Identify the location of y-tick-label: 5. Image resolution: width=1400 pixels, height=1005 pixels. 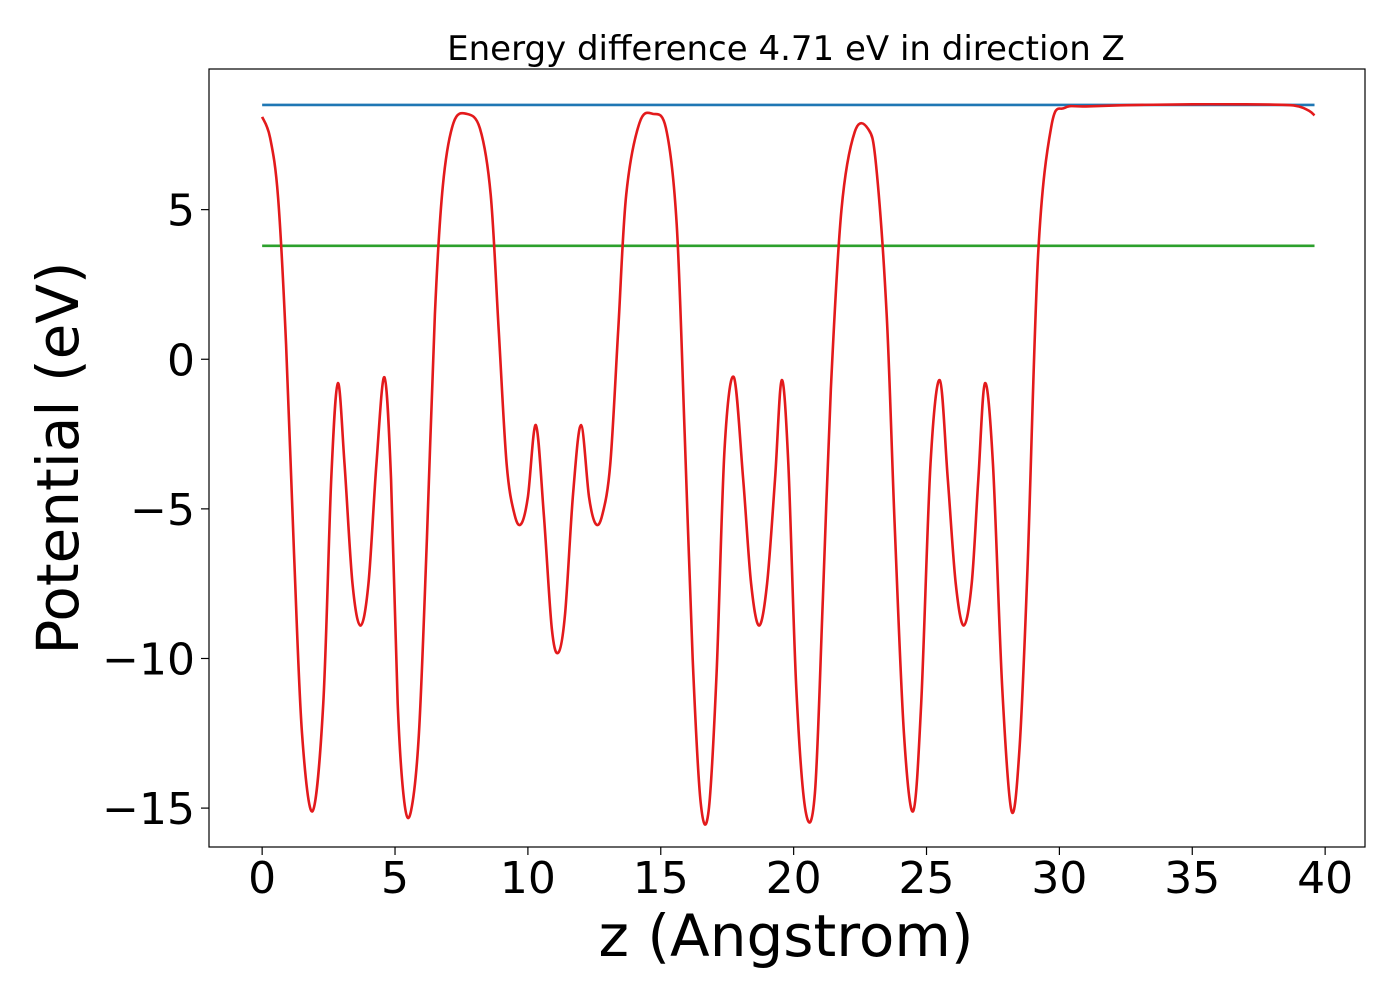
(181, 211).